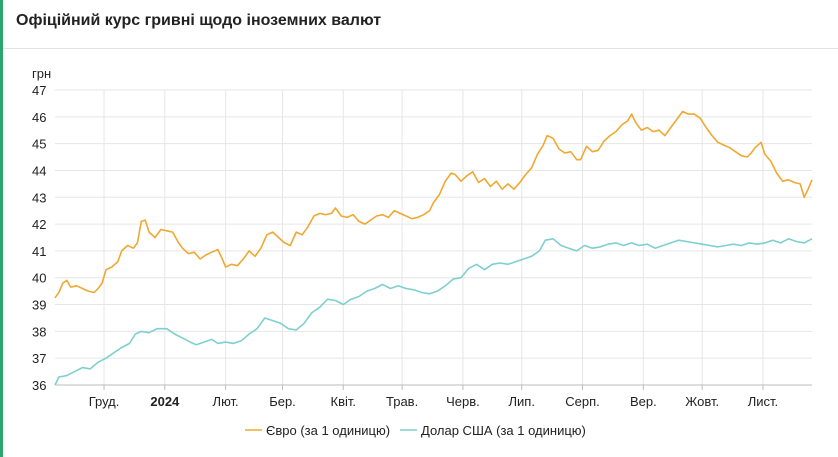 The image size is (838, 457). I want to click on x-tick-label: Черв., so click(463, 401).